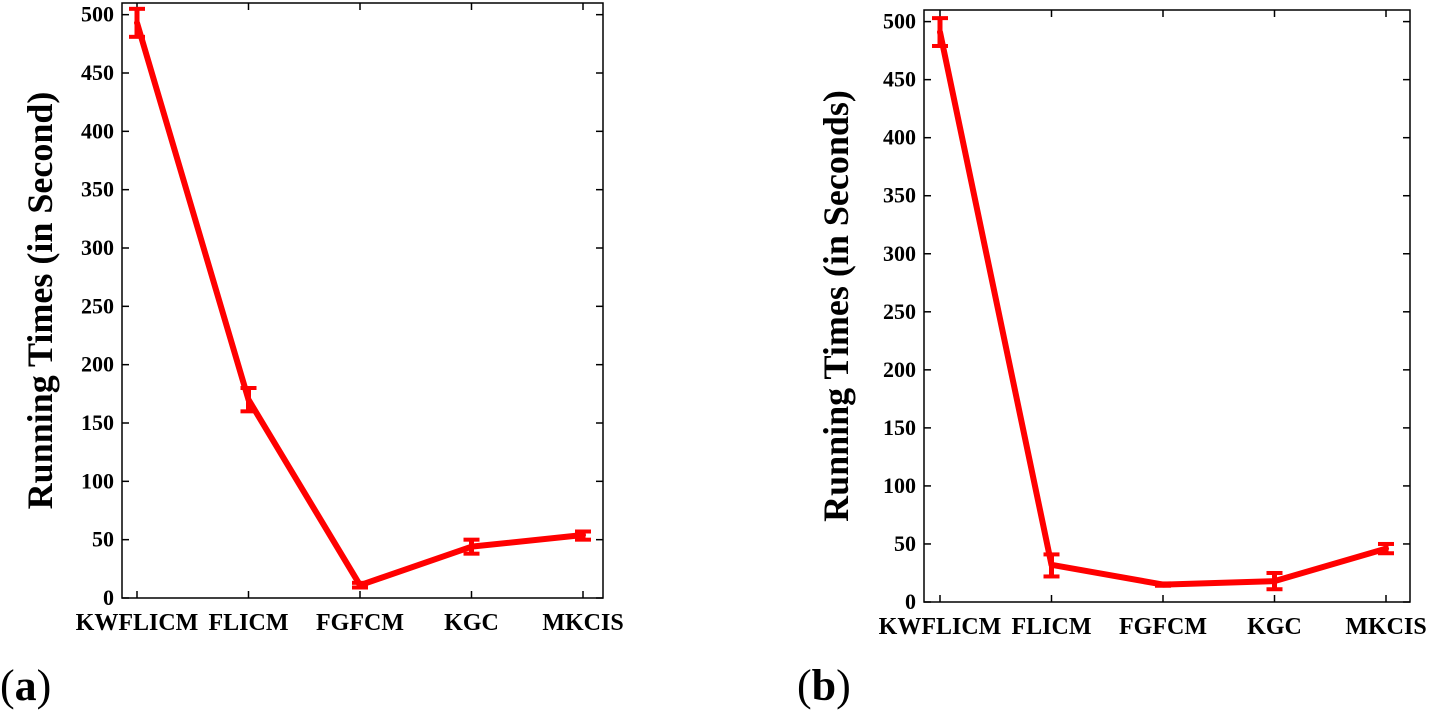 This screenshot has height=713, width=1446. What do you see at coordinates (824, 685) in the screenshot?
I see `panel-label: (b)` at bounding box center [824, 685].